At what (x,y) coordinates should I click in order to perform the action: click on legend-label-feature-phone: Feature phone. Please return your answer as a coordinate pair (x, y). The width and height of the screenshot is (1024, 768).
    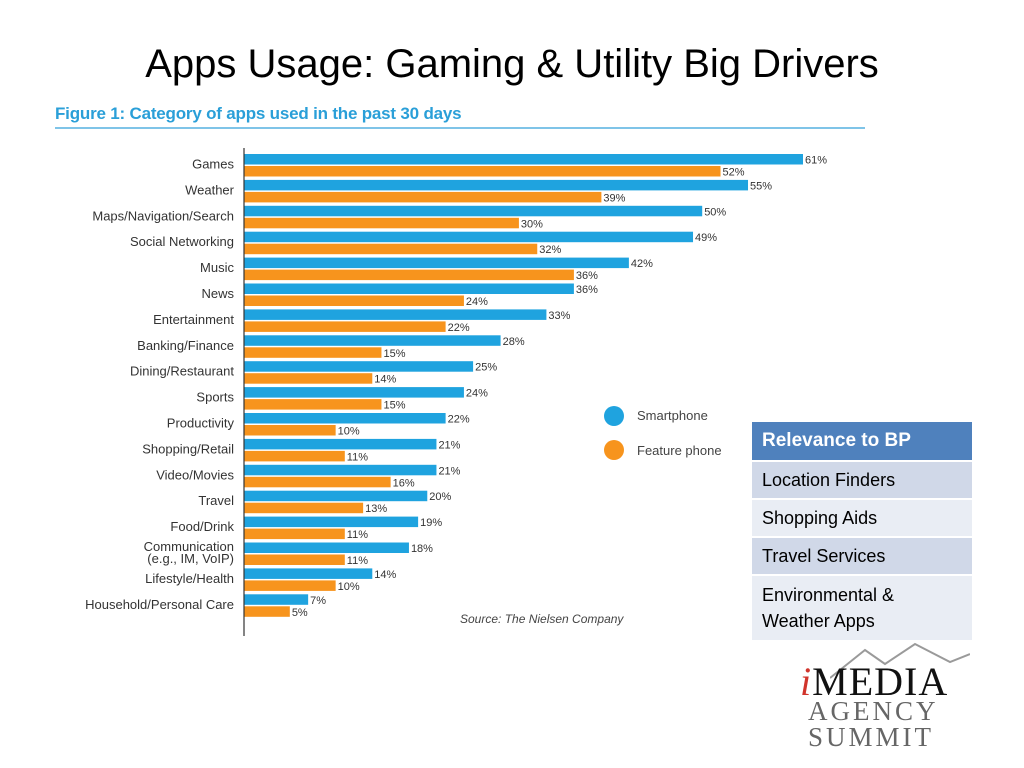
    Looking at the image, I should click on (679, 450).